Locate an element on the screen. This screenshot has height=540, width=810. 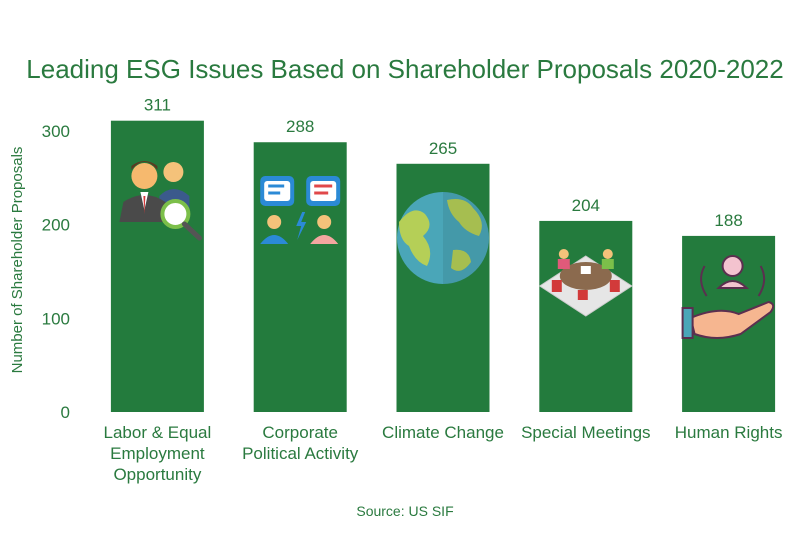
value-label: 204 is located at coordinates (586, 205).